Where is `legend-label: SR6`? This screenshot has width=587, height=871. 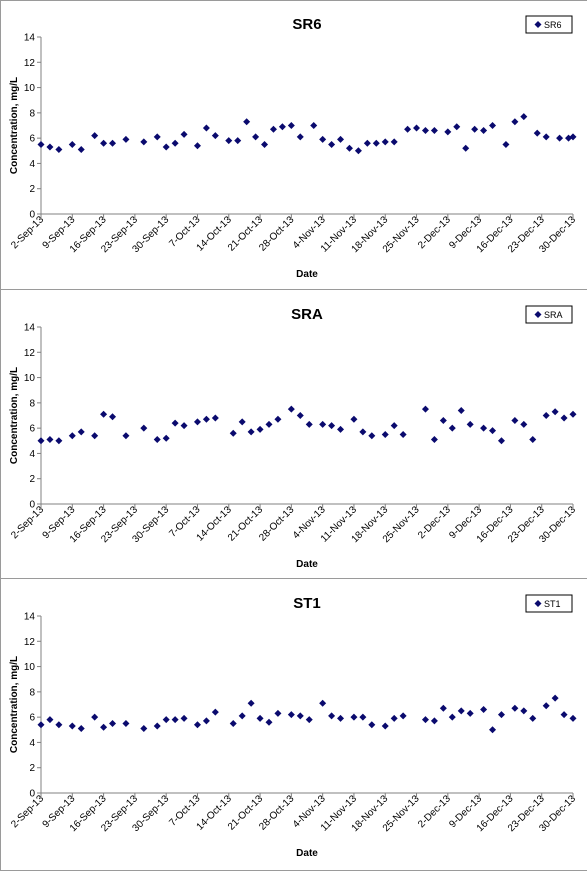 legend-label: SR6 is located at coordinates (553, 25).